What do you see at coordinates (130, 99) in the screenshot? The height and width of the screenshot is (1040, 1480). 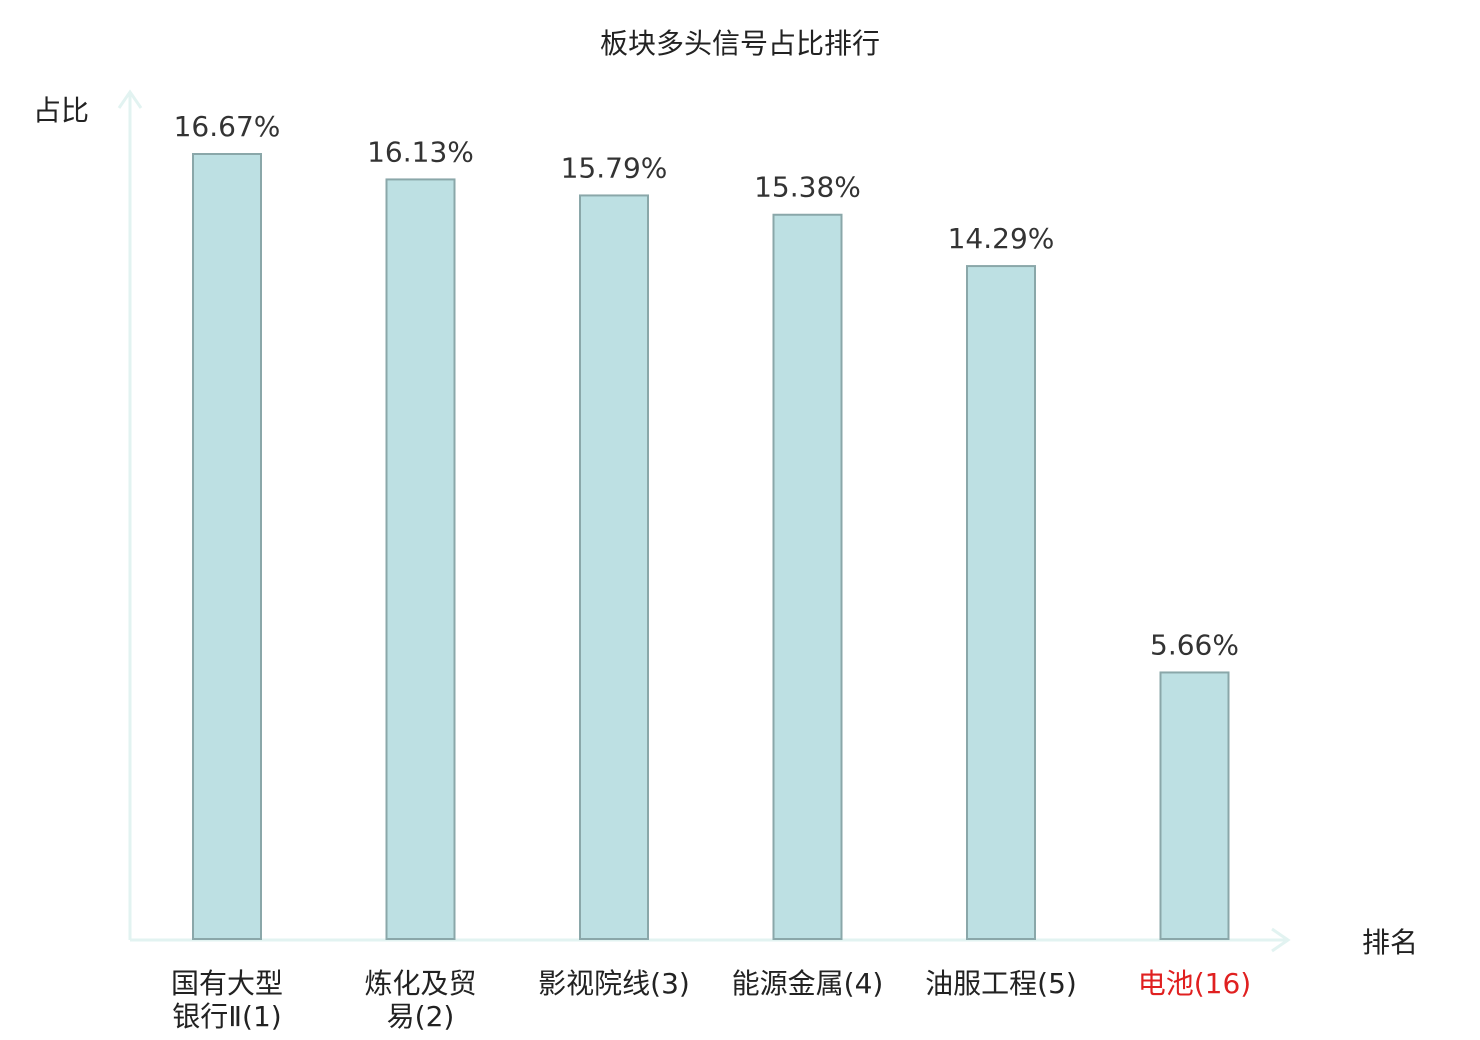 I see `y-axis-arrow` at bounding box center [130, 99].